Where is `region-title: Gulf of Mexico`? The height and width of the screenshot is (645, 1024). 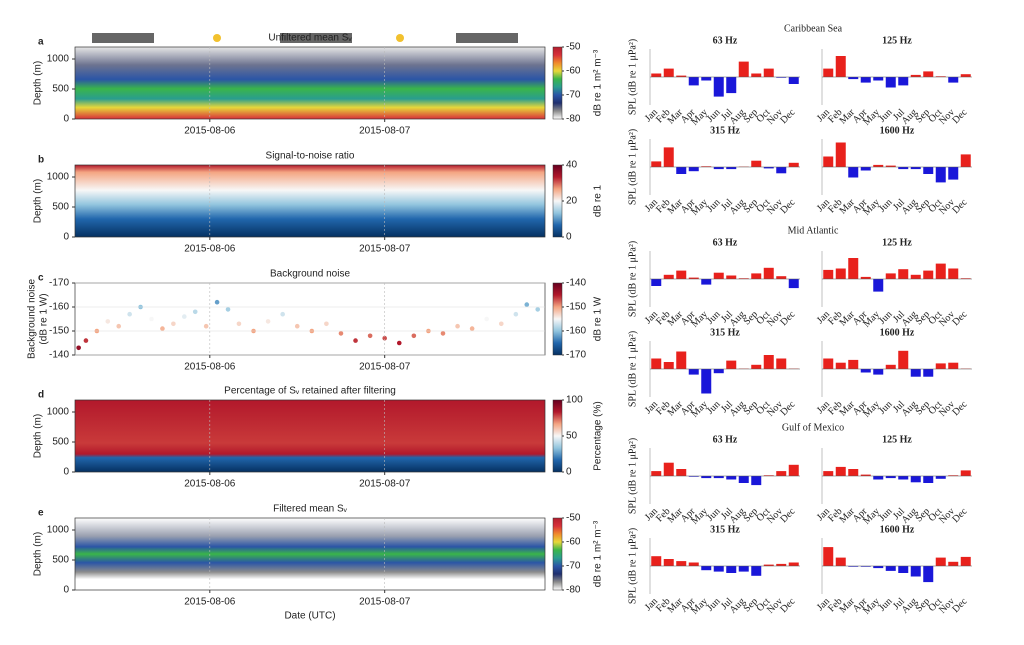 region-title: Gulf of Mexico is located at coordinates (813, 427).